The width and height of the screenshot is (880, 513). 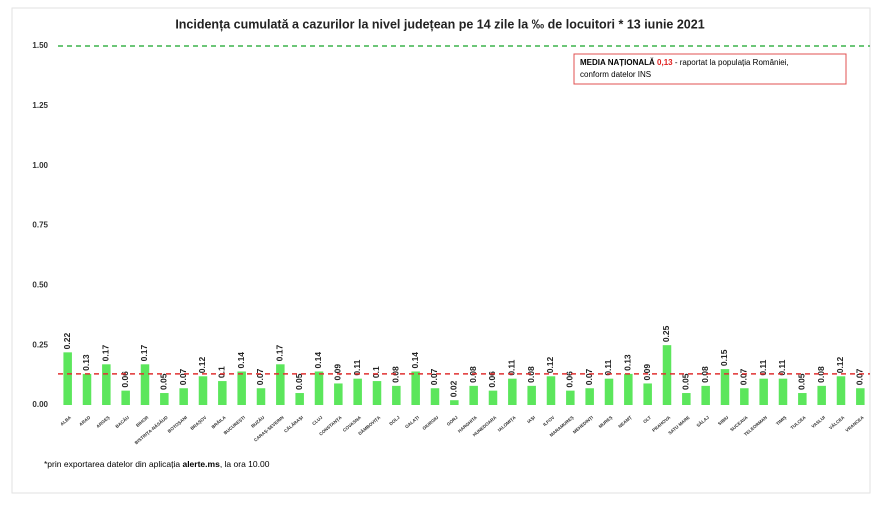 I want to click on y-tick-label: 0.00, so click(x=40, y=404).